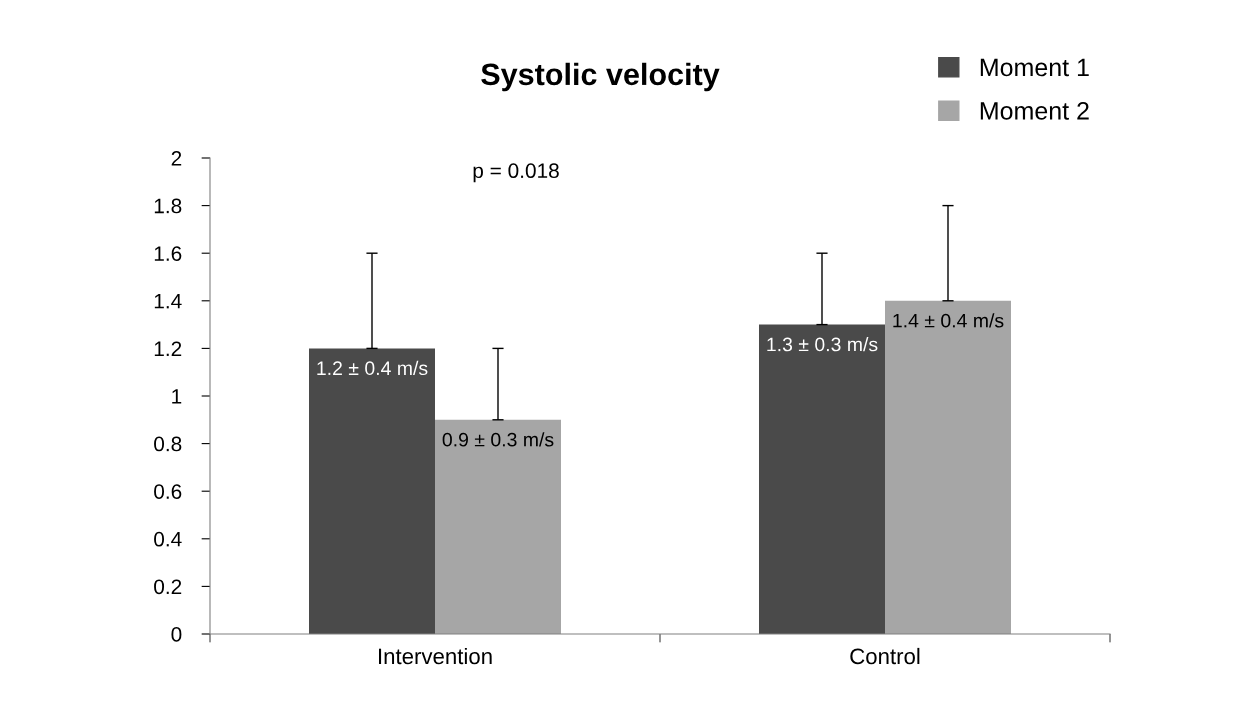 Image resolution: width=1257 pixels, height=706 pixels. What do you see at coordinates (176, 634) in the screenshot?
I see `y-tick-label: 0` at bounding box center [176, 634].